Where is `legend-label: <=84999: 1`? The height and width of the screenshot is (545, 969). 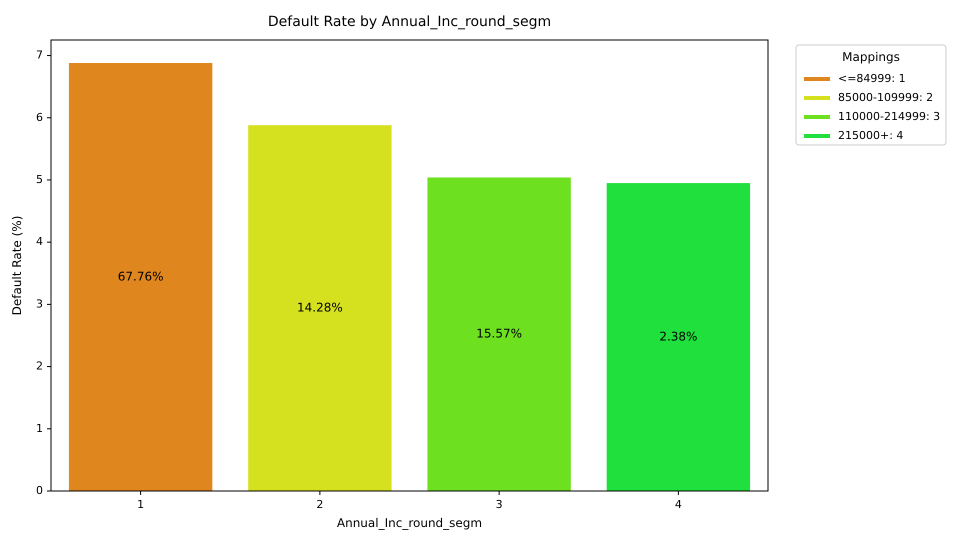 legend-label: <=84999: 1 is located at coordinates (872, 79).